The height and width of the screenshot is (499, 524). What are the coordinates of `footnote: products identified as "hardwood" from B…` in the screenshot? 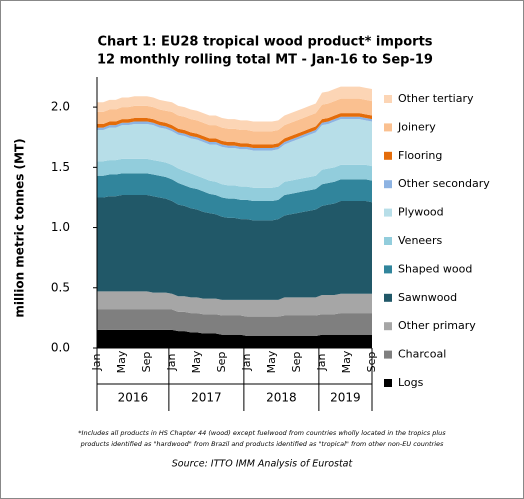 It's located at (262, 444).